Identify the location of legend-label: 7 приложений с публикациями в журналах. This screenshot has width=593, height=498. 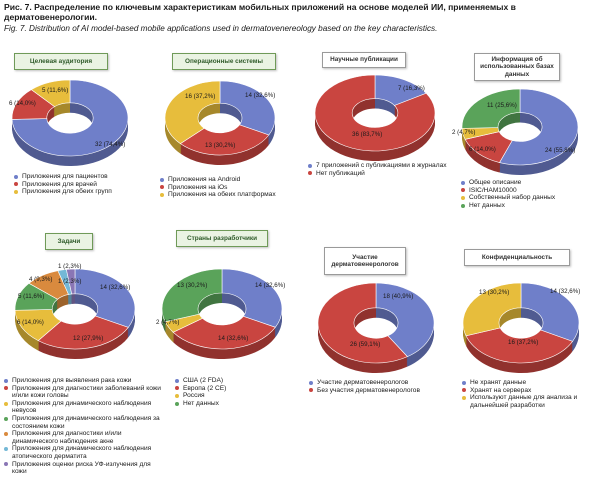
(381, 165).